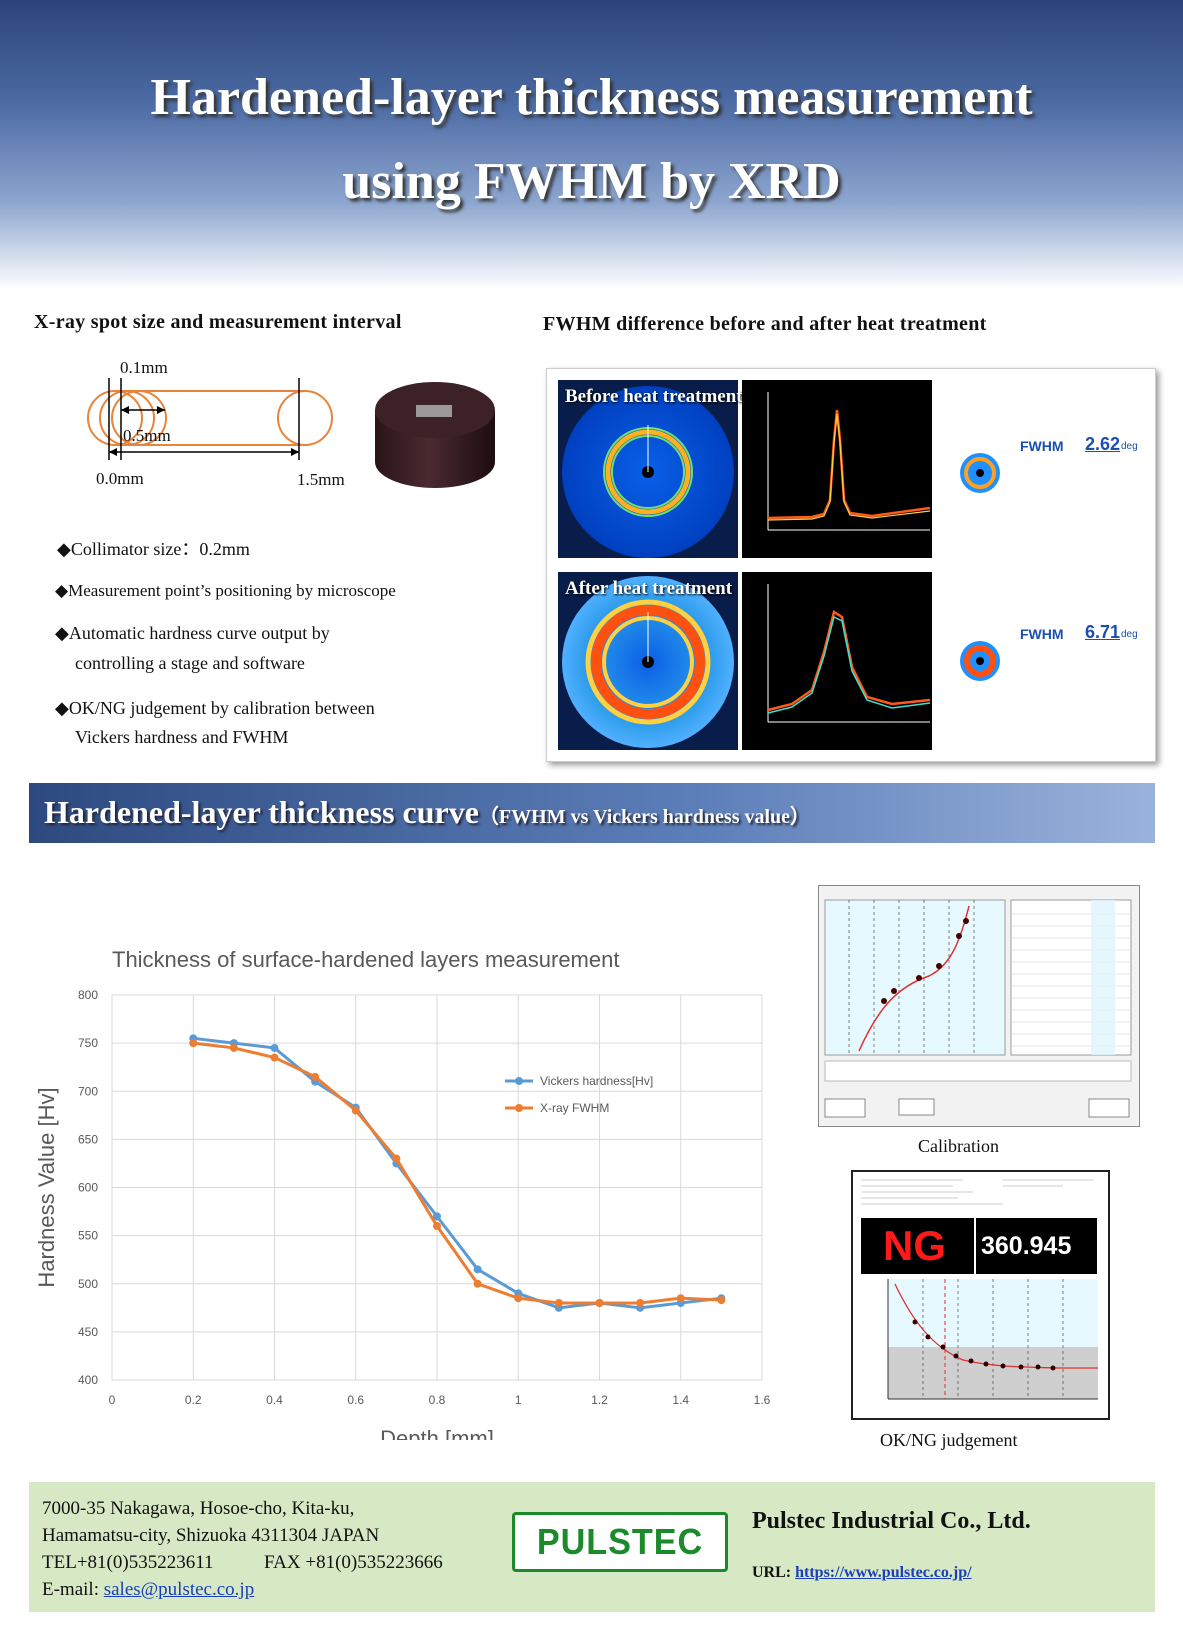 The width and height of the screenshot is (1183, 1626). I want to click on before-ring-icon, so click(980, 473).